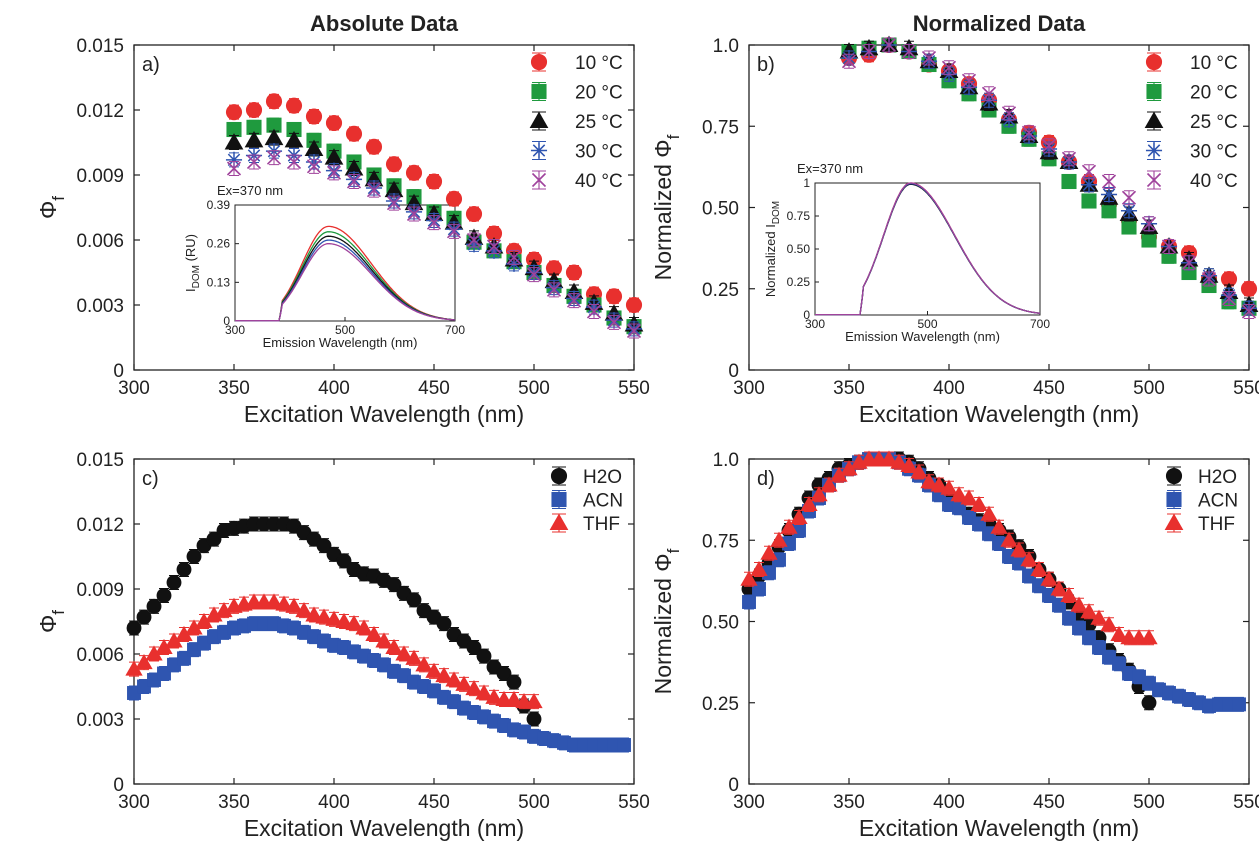 This screenshot has width=1259, height=860. Describe the element at coordinates (1216, 524) in the screenshot. I see `legend-label: THF` at that location.